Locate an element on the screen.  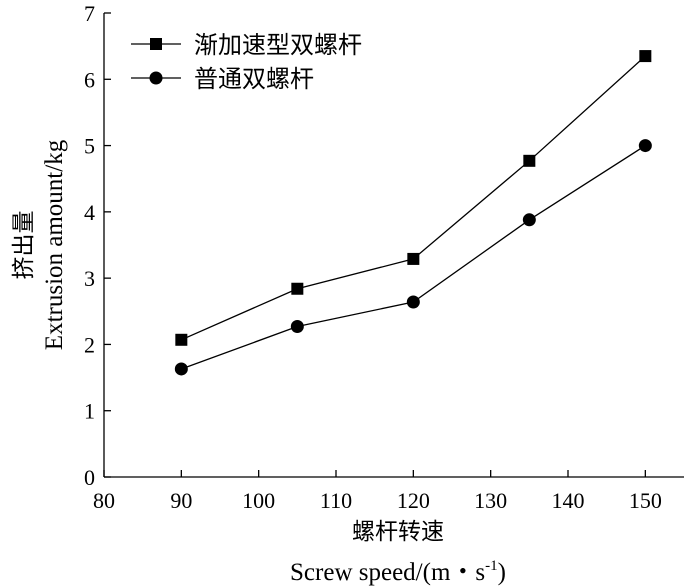
x-tick-label: 110 is located at coordinates (336, 500).